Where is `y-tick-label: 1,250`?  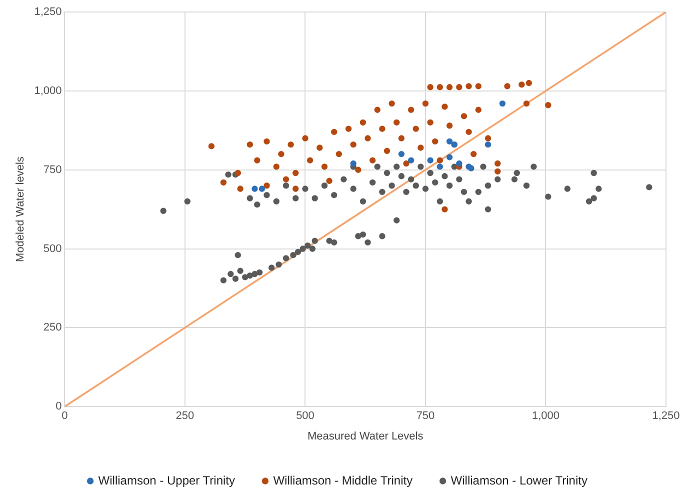 y-tick-label: 1,250 is located at coordinates (48, 12).